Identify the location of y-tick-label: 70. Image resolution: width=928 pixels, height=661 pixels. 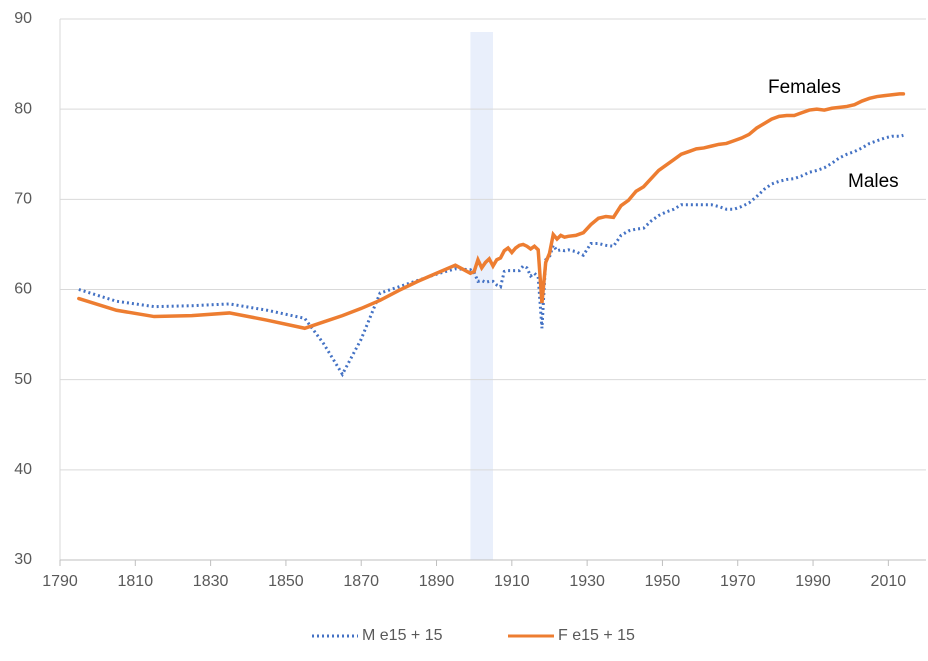
(23, 199).